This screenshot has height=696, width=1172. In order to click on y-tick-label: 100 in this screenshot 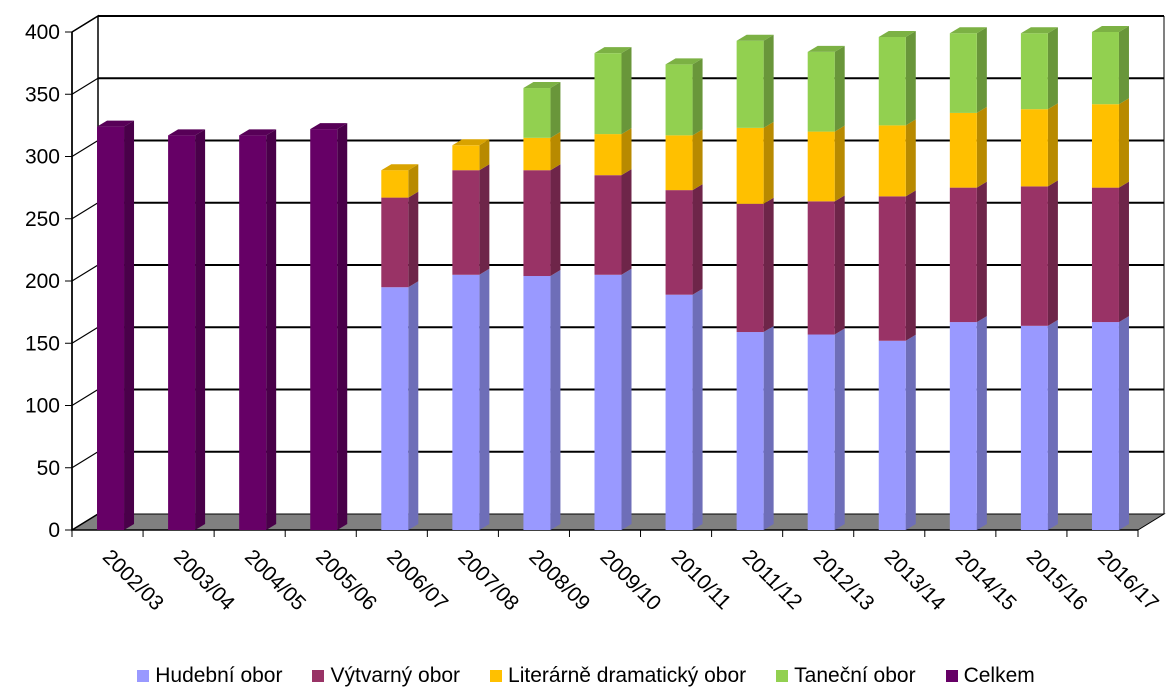, I will do `click(42, 406)`.